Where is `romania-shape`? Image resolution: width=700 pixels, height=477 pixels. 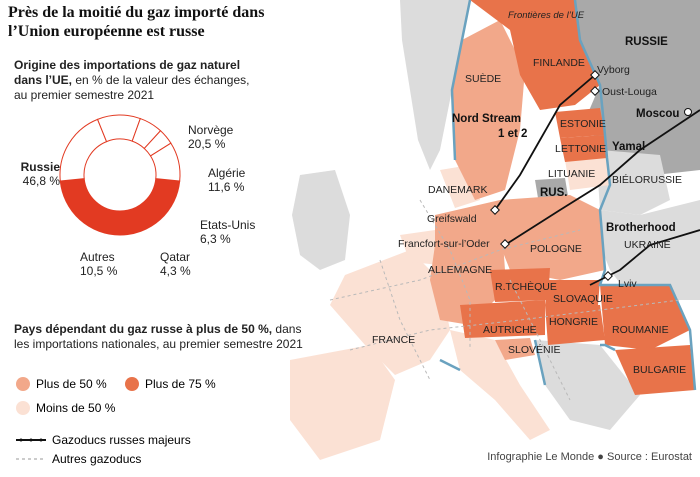
romania-shape is located at coordinates (645, 317).